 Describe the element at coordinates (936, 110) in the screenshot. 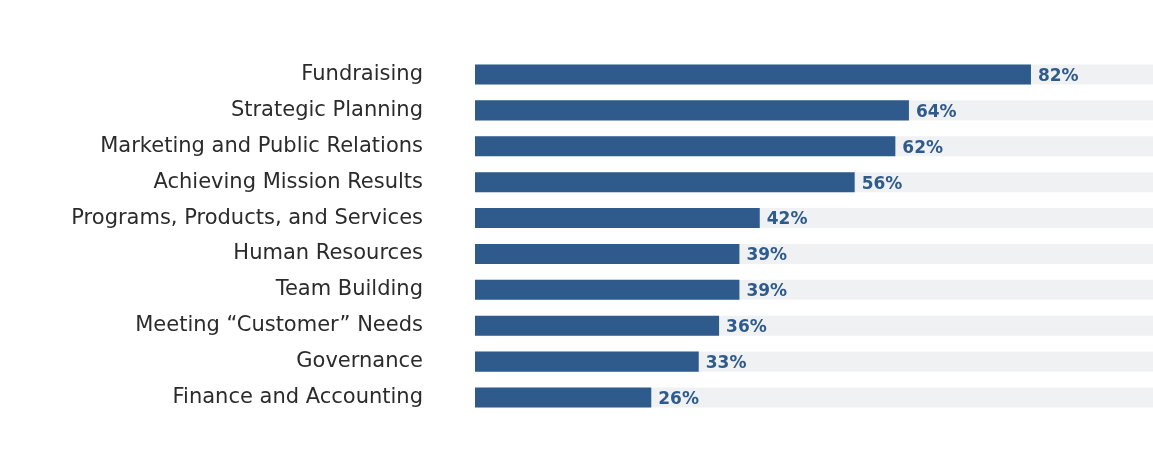

I see `data-label: 64%` at that location.